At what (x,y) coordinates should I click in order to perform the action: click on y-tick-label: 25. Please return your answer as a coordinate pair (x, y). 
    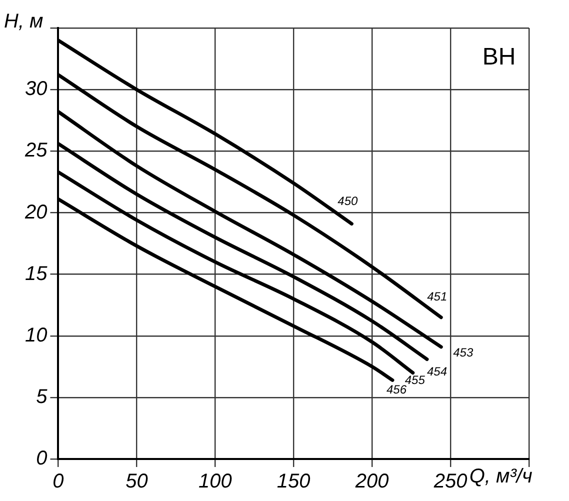
    Looking at the image, I should click on (36, 151).